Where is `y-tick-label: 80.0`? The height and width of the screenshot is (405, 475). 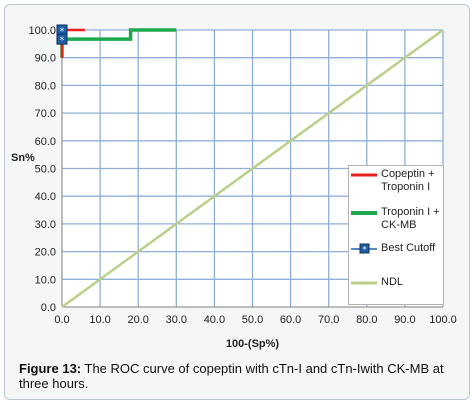
y-tick-label: 80.0 is located at coordinates (45, 86).